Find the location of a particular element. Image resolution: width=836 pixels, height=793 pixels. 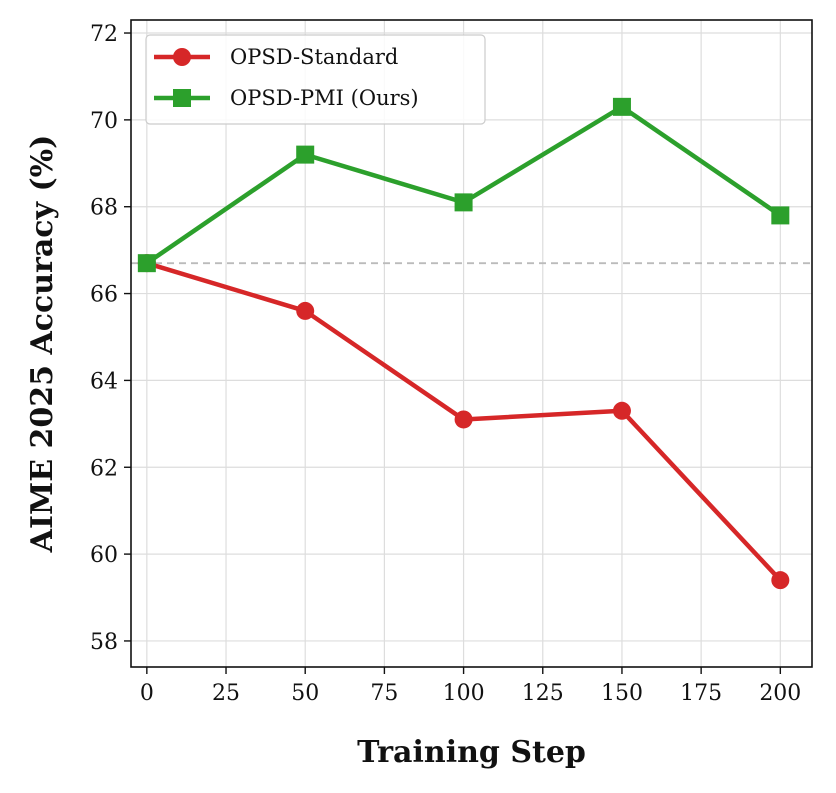

legend-item: OPSD-Standard is located at coordinates (276, 57).